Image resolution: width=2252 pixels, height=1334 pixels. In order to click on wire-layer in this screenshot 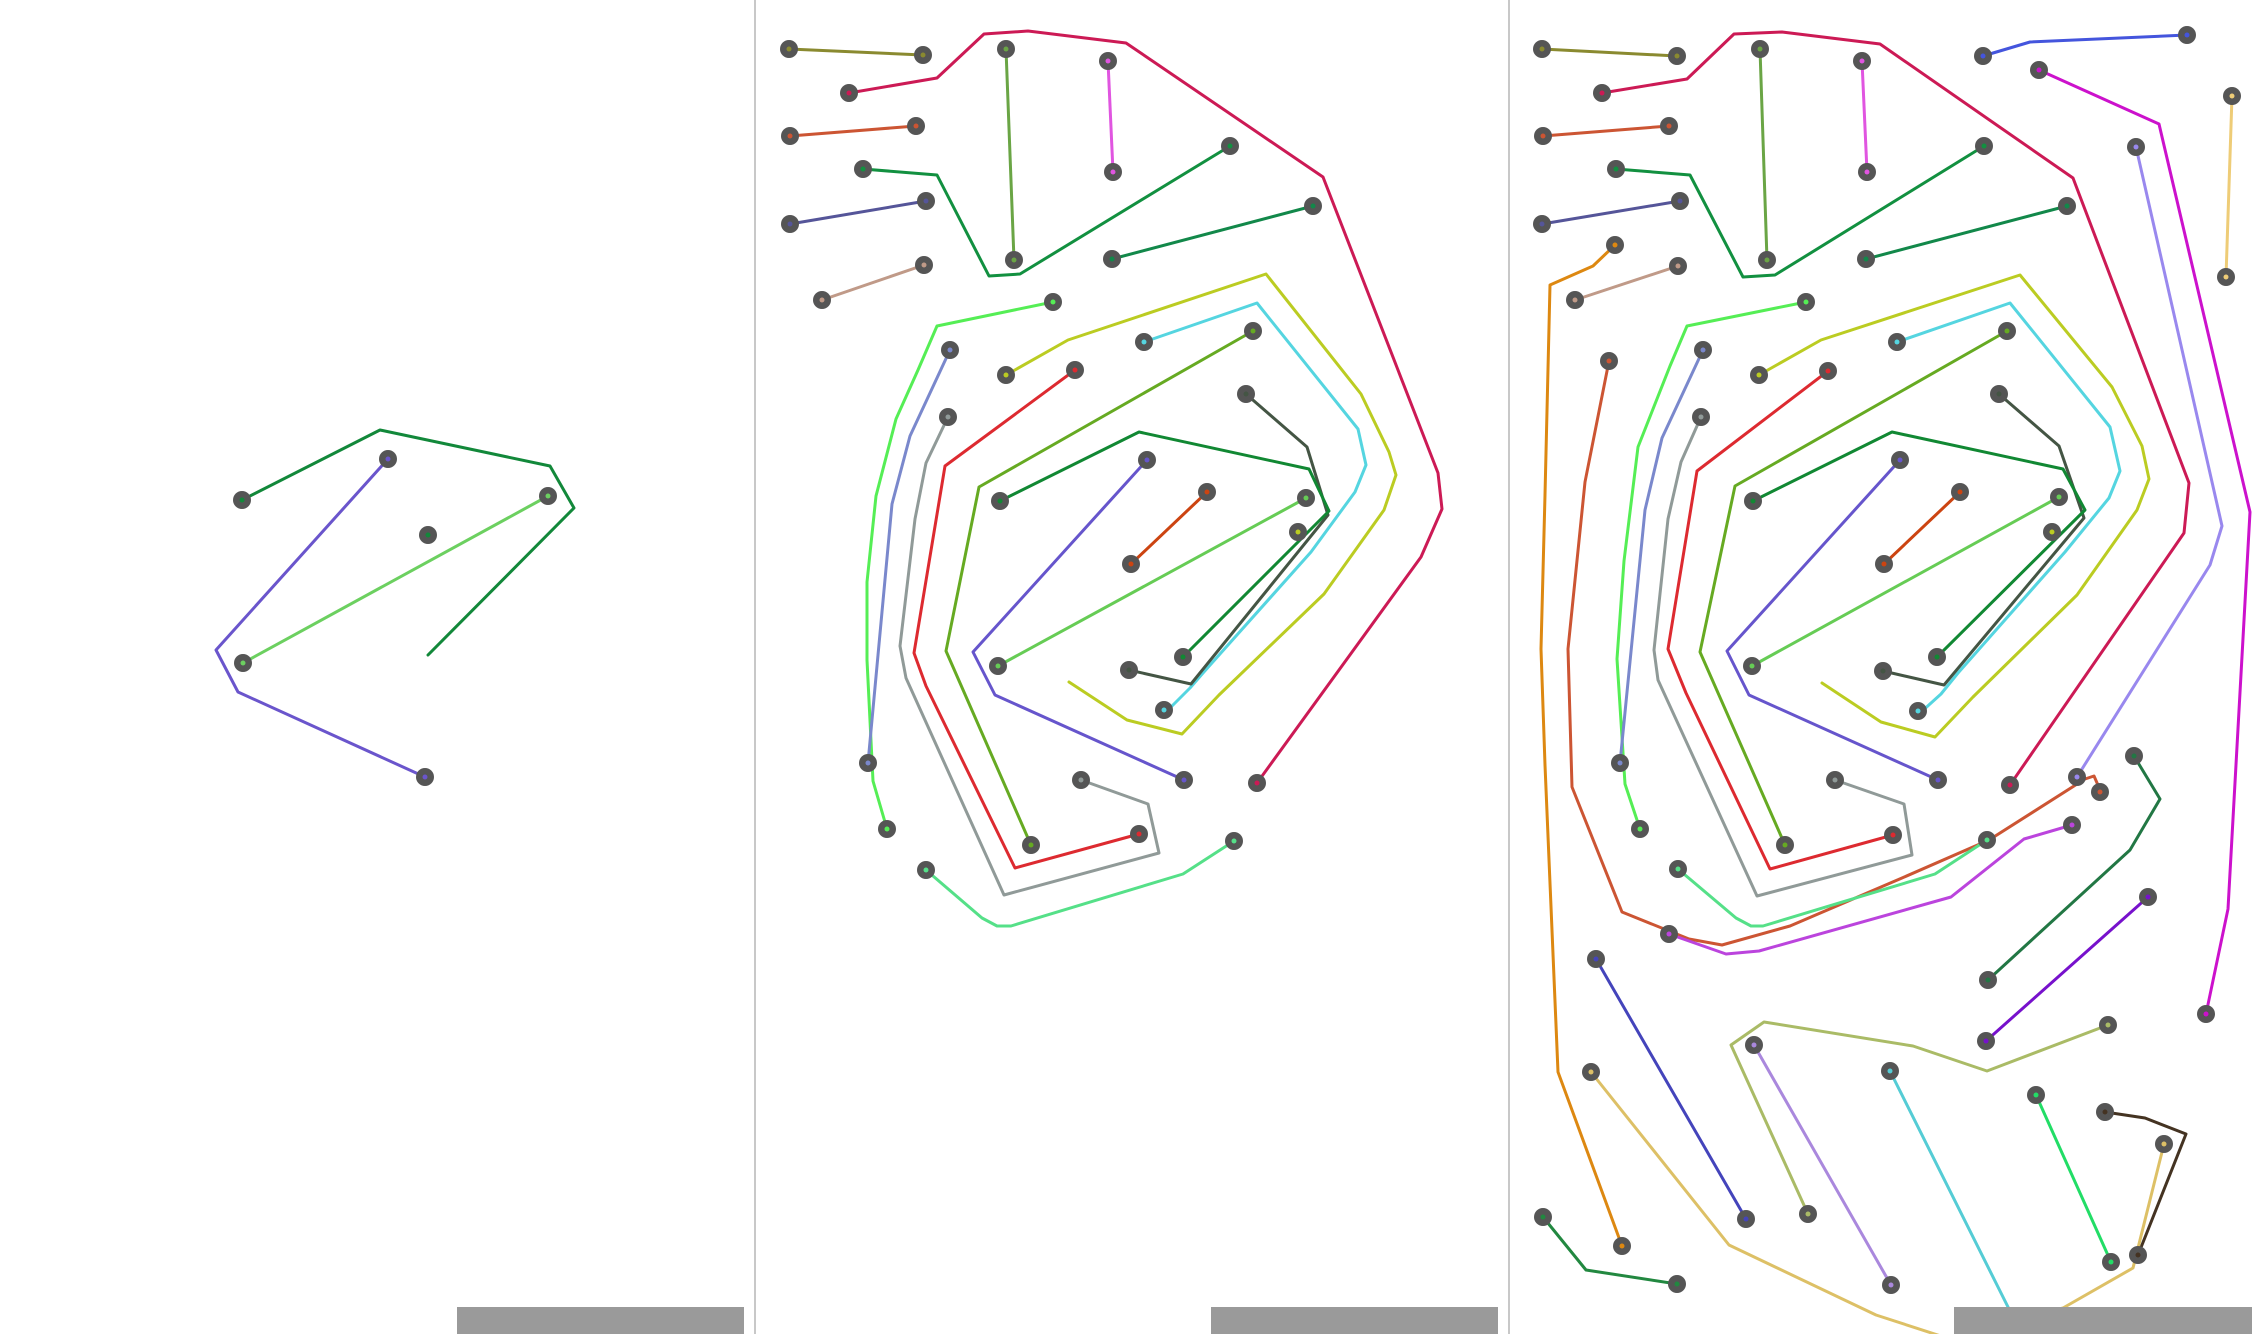, I will do `click(395, 603)`.